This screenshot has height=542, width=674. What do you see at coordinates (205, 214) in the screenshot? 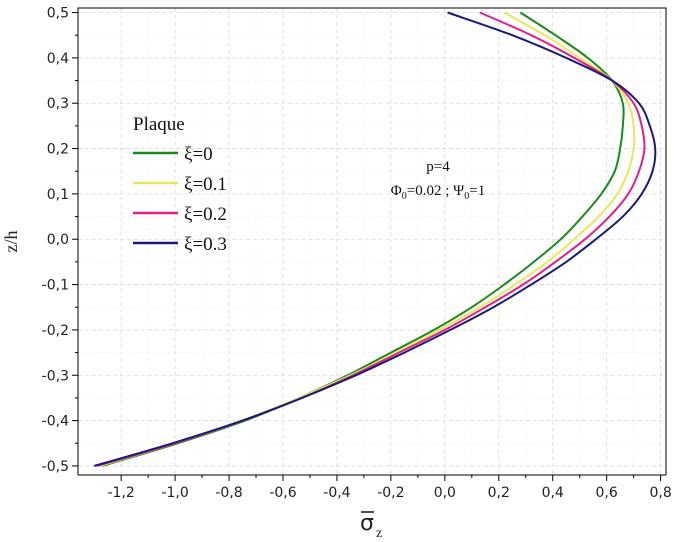
I see `legend-label: ξ=0.2` at bounding box center [205, 214].